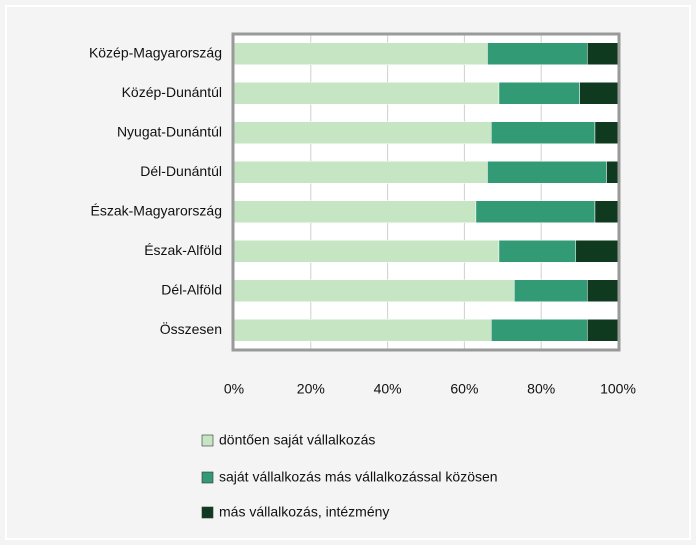 This screenshot has height=545, width=696. What do you see at coordinates (191, 289) in the screenshot?
I see `y-tick-label: Dél-Alföld` at bounding box center [191, 289].